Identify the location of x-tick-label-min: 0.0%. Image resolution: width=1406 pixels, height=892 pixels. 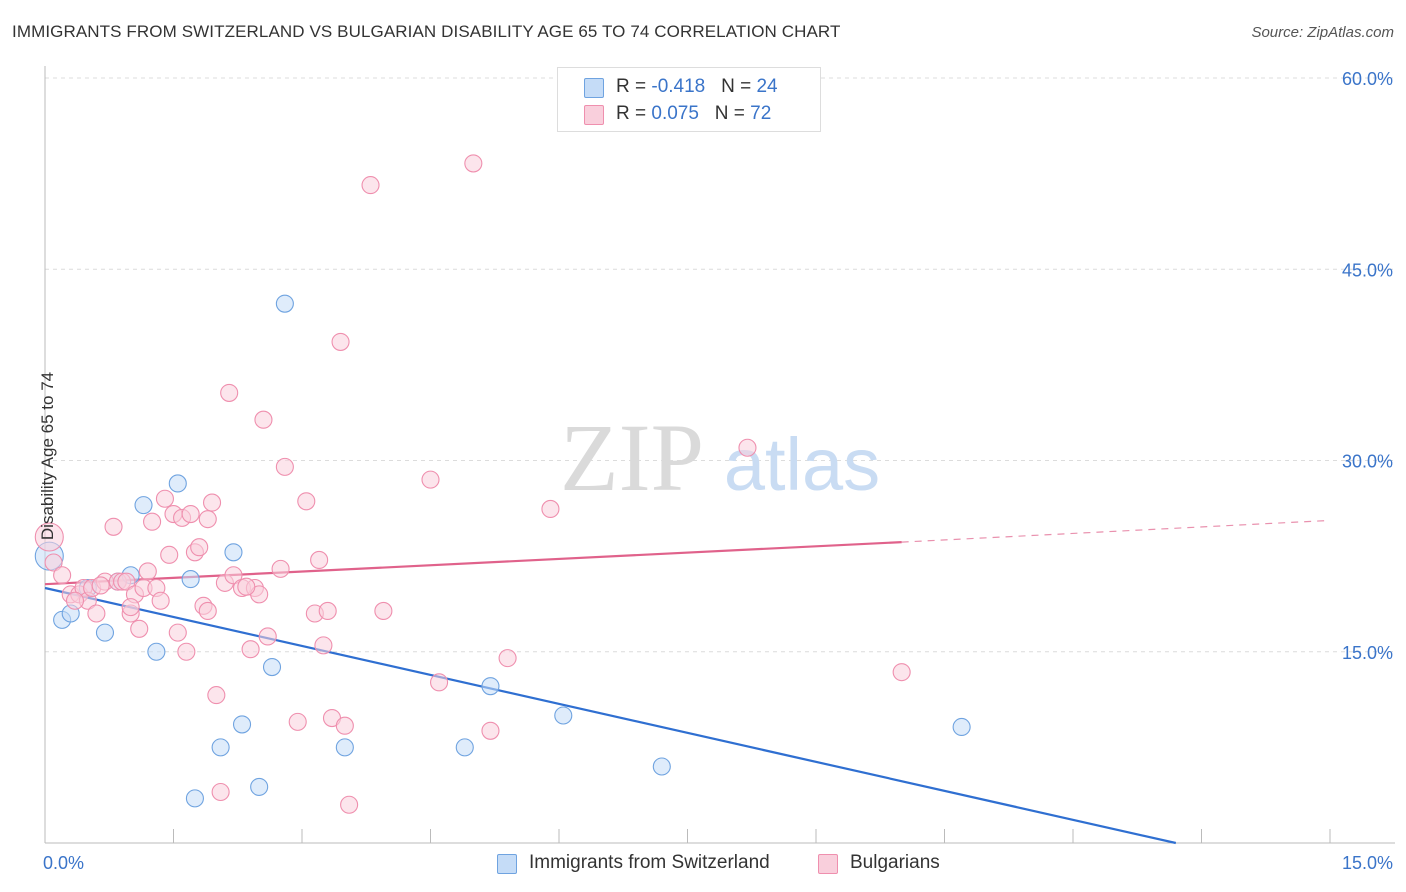
(63, 863).